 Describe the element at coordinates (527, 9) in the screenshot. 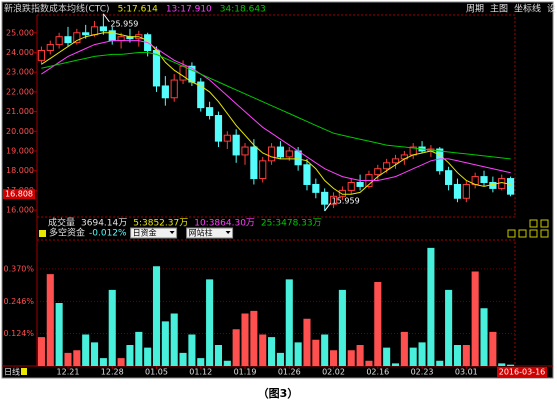

I see `toolbar-item: 坐标线` at that location.